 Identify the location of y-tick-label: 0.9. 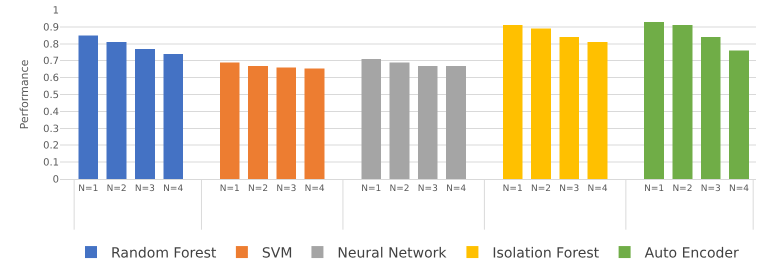
(51, 28).